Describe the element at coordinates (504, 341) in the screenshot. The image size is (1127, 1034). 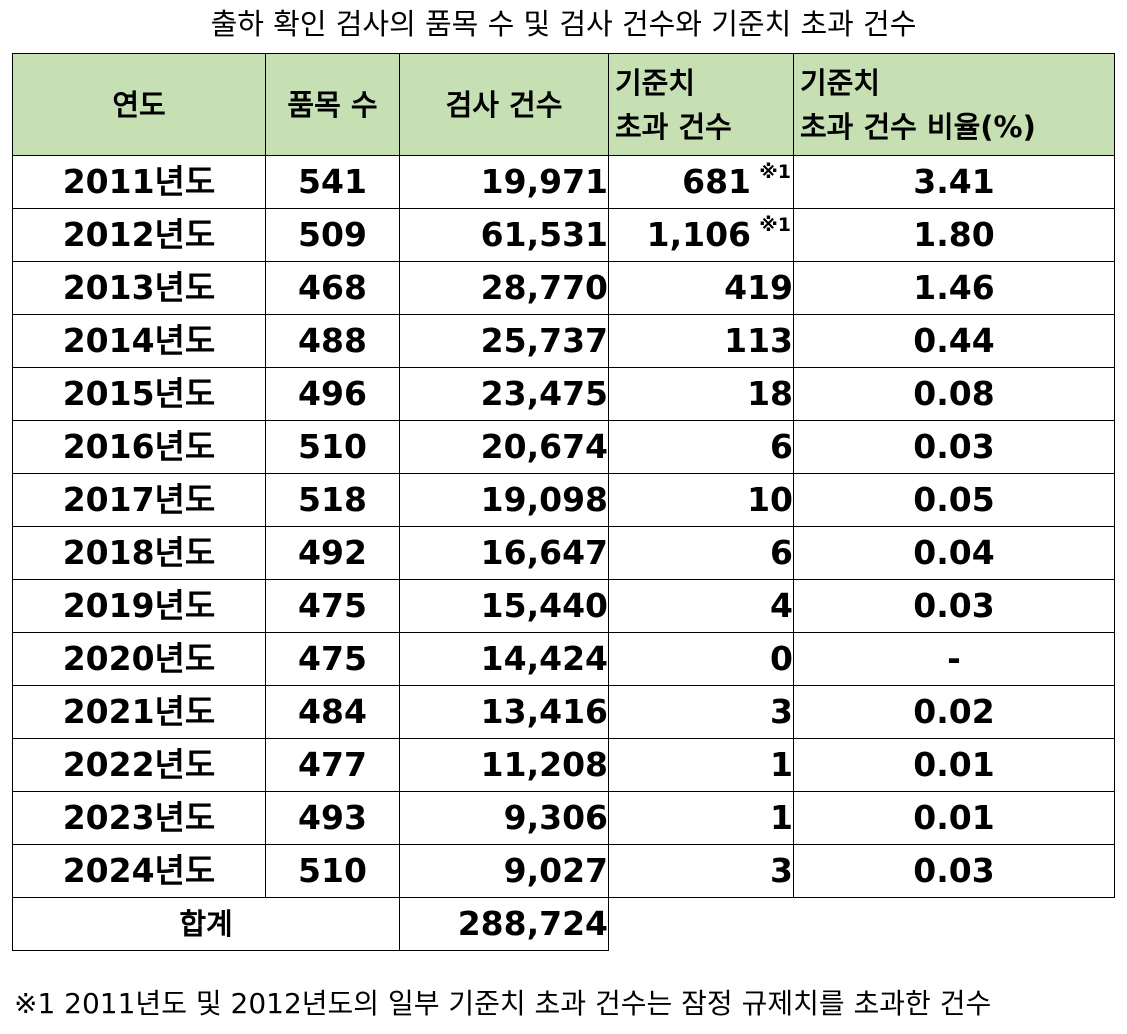
I see `cell-inspections: 25,737` at that location.